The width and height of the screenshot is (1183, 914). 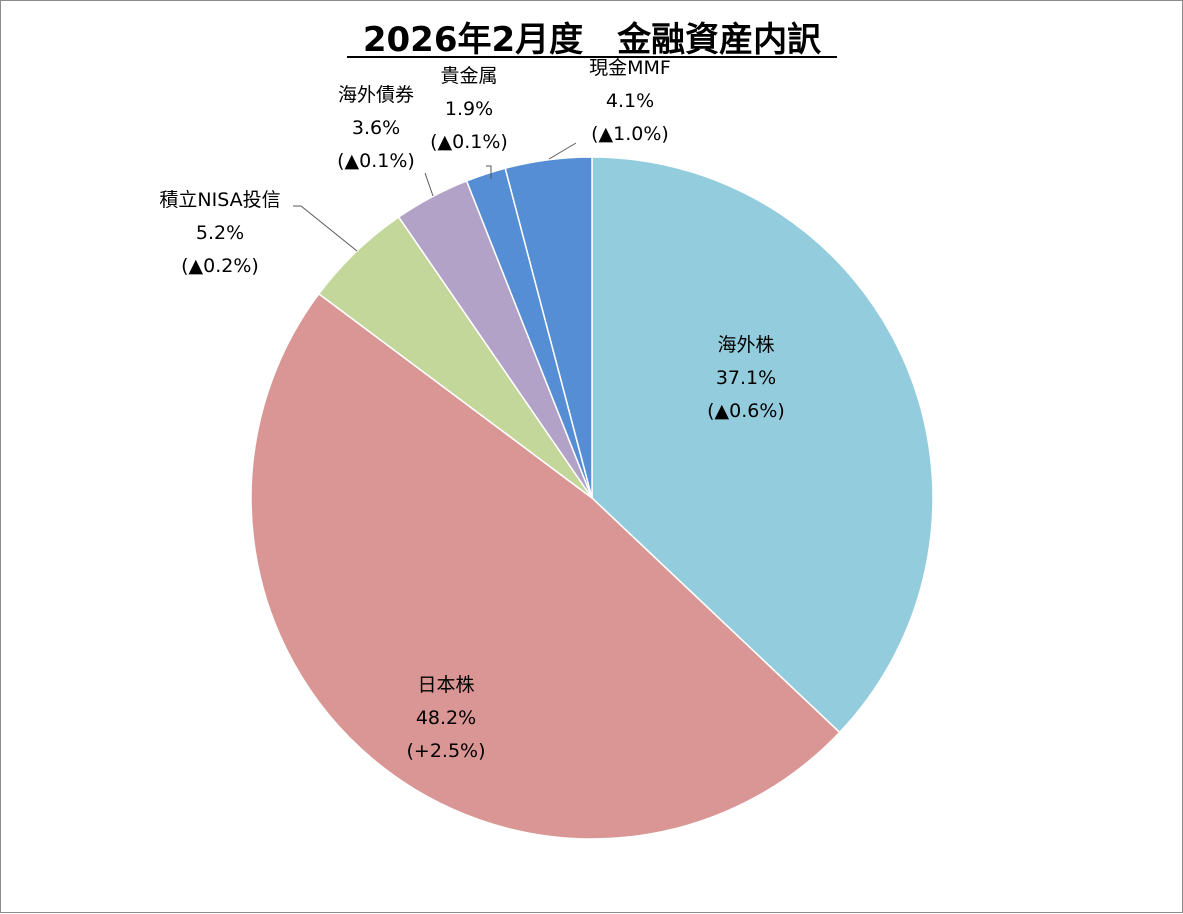 I want to click on slice-change-kikinzoku: (▲0.1%), so click(x=469, y=142).